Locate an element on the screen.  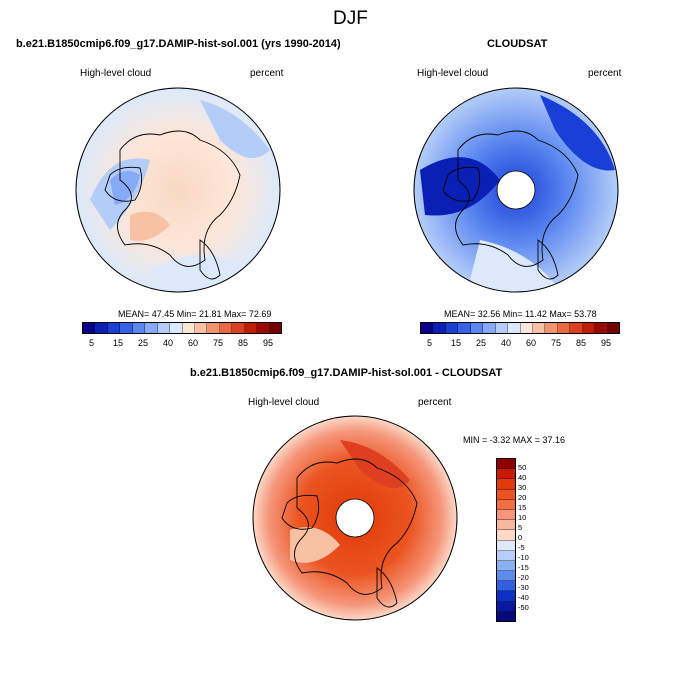
colorbar-tick-label: -20 is located at coordinates (523, 577).